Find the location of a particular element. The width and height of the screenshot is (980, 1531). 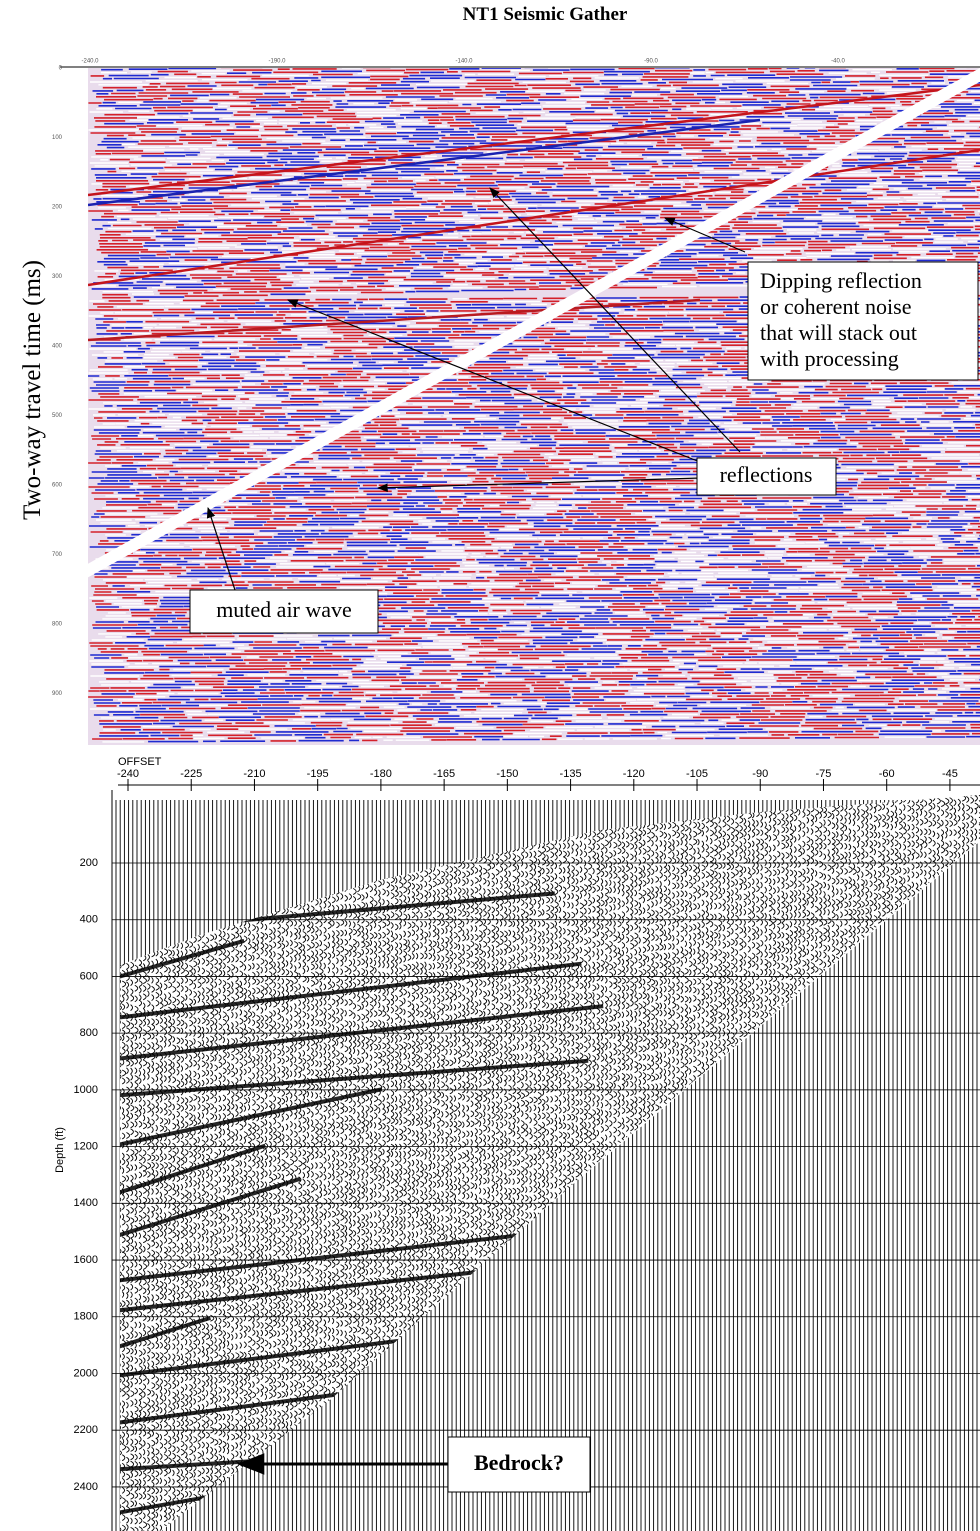

x-tick-label: -225 is located at coordinates (191, 774).